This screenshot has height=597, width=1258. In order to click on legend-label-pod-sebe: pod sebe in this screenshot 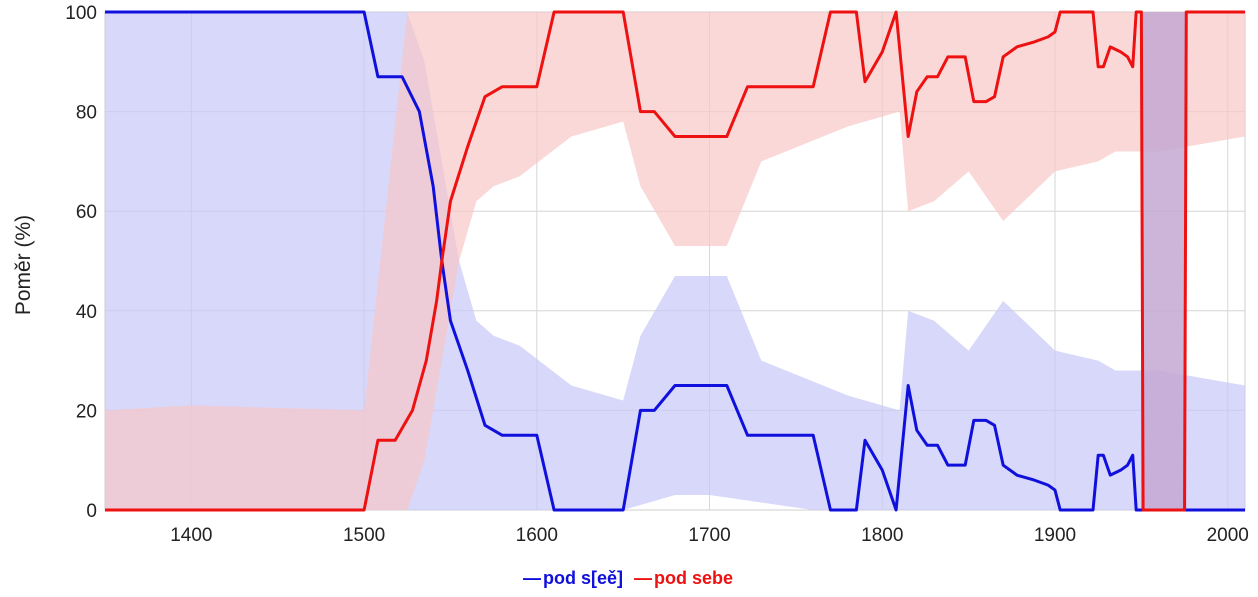, I will do `click(694, 578)`.